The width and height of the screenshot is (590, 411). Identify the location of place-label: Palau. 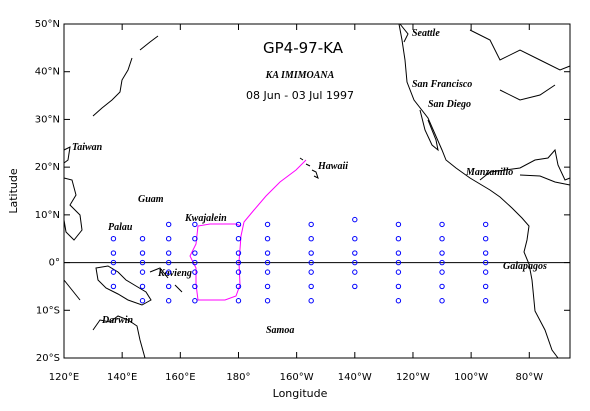
(120, 227).